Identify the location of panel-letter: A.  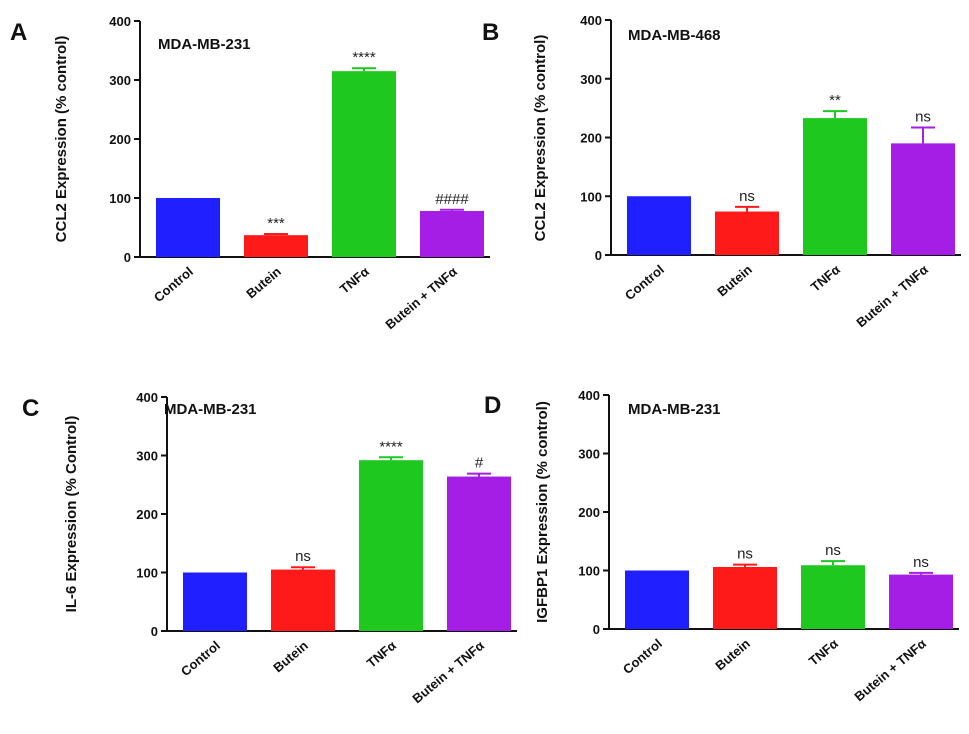
(18, 32).